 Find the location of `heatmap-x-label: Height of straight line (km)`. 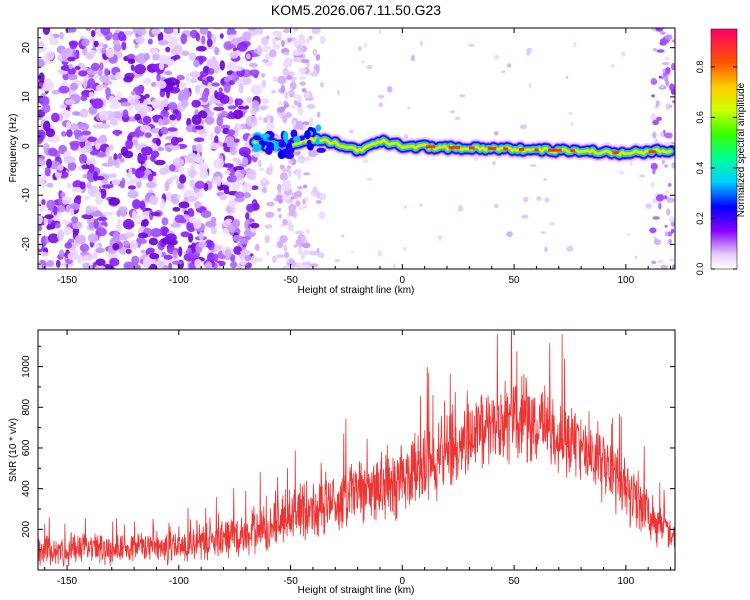

heatmap-x-label: Height of straight line (km) is located at coordinates (356, 290).